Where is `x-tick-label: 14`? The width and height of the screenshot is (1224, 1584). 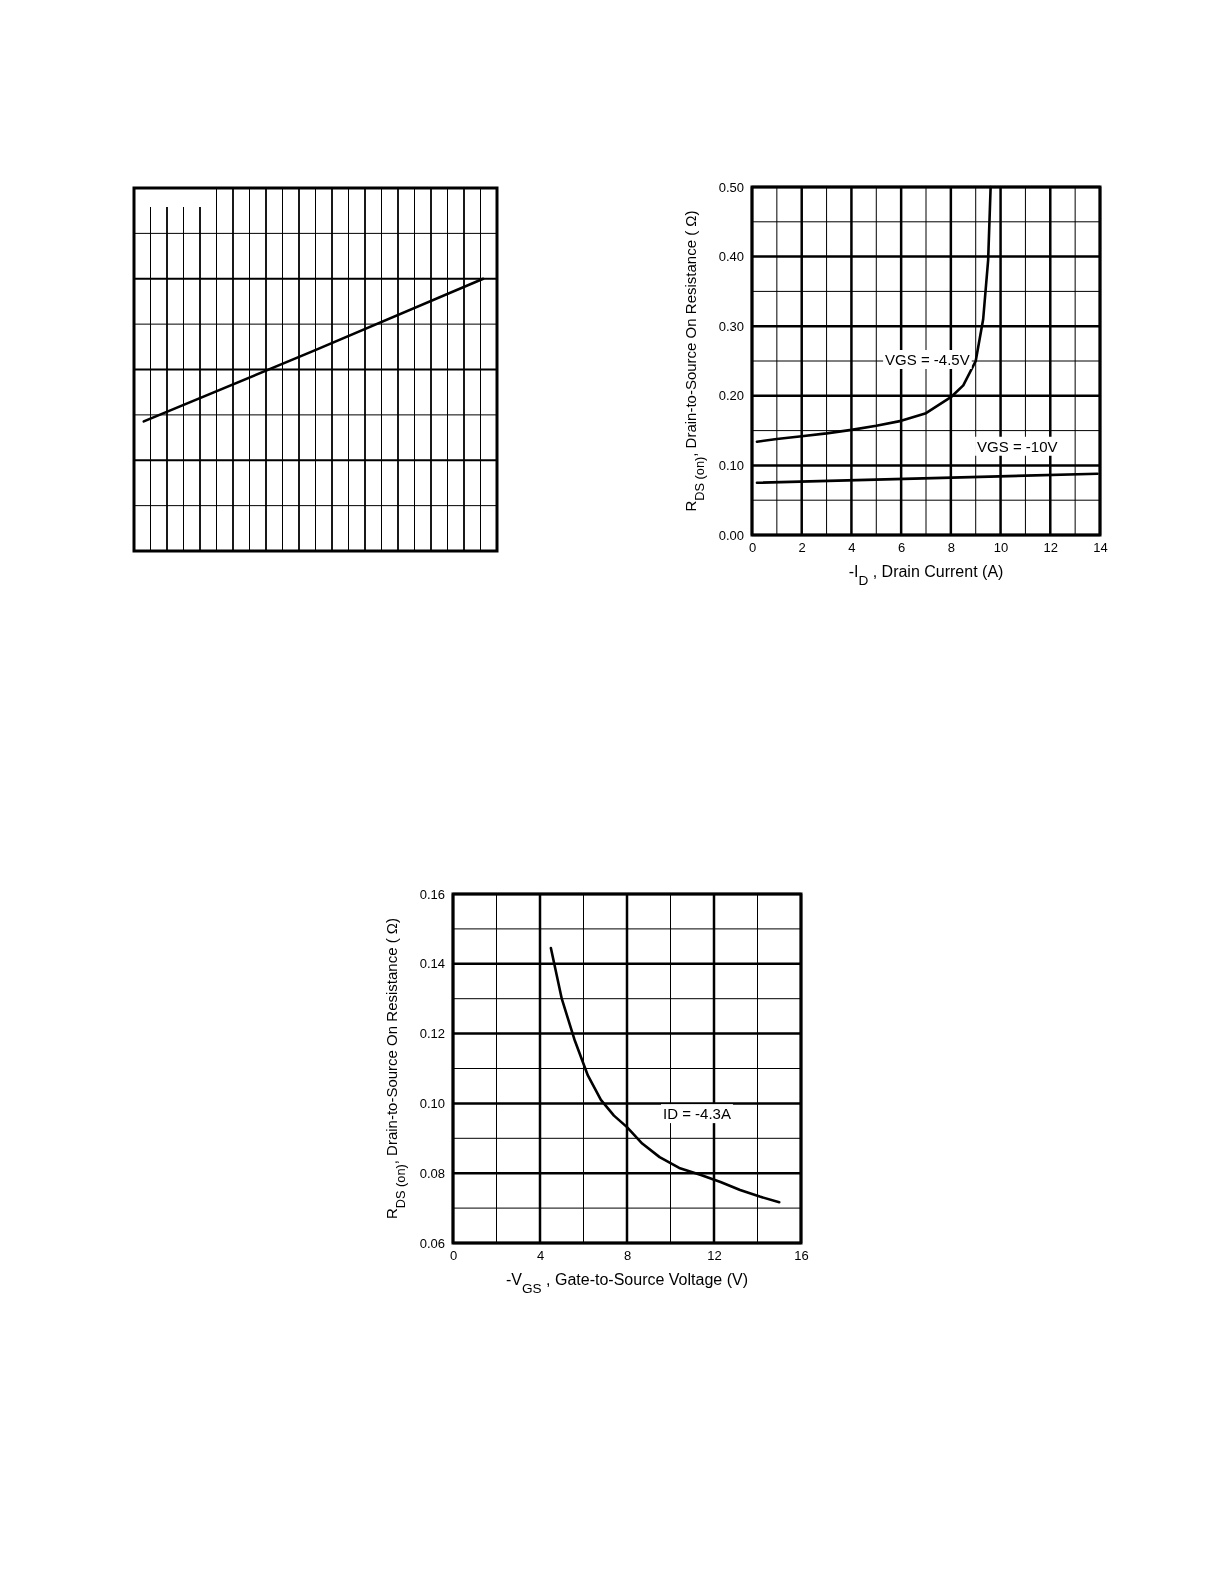
x-tick-label: 14 is located at coordinates (1100, 548).